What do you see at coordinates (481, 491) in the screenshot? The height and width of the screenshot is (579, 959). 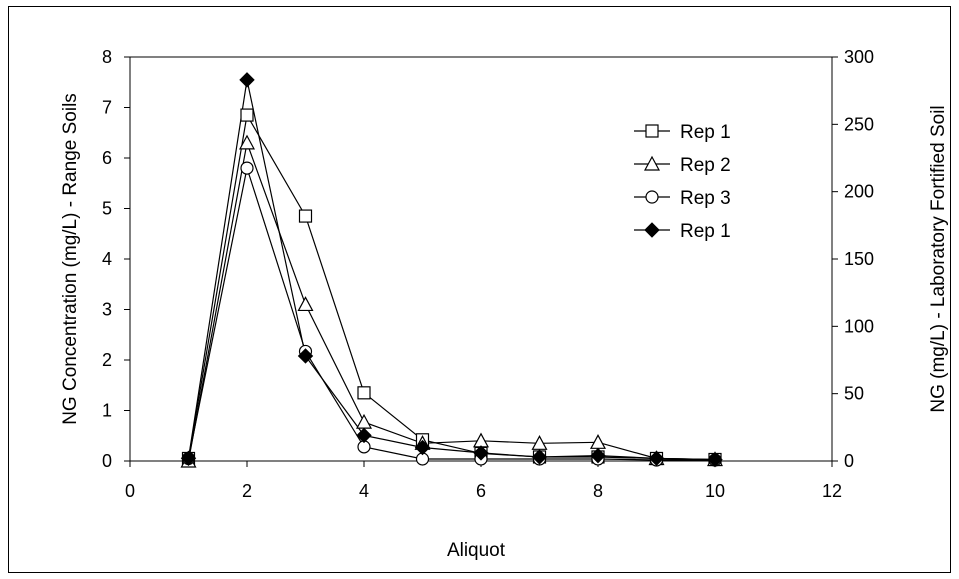 I see `x-tick-label: 6` at bounding box center [481, 491].